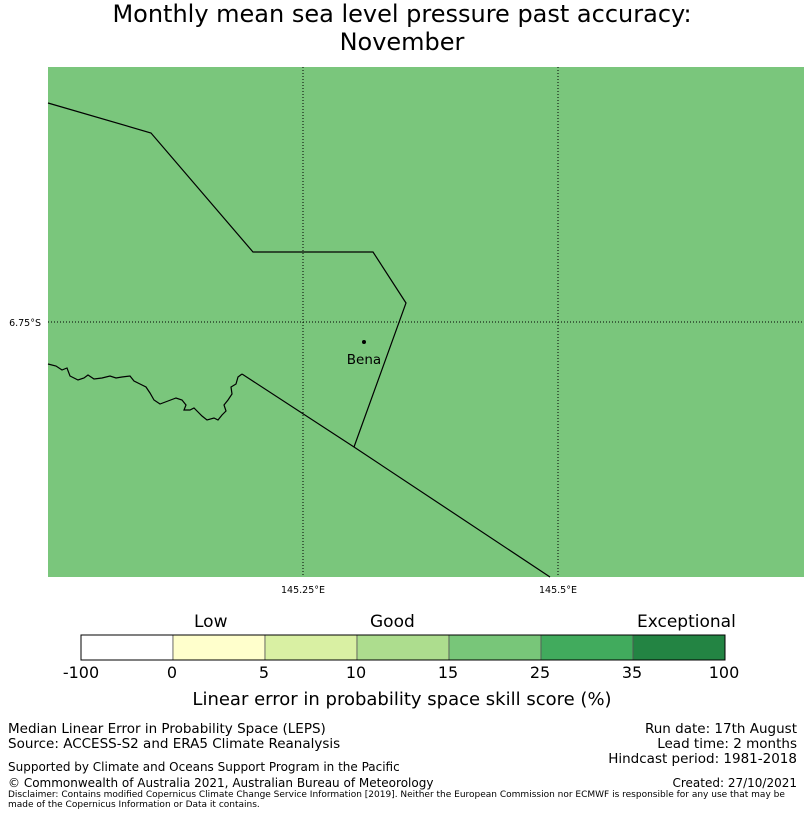 The image size is (804, 816). What do you see at coordinates (364, 342) in the screenshot?
I see `bena-location-marker` at bounding box center [364, 342].